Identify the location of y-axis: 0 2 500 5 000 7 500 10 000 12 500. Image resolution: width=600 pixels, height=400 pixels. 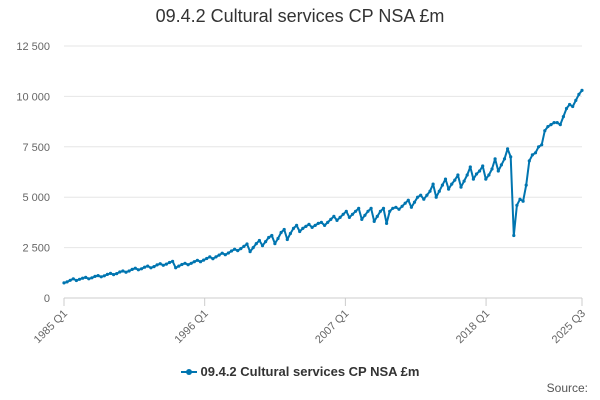
(33, 173).